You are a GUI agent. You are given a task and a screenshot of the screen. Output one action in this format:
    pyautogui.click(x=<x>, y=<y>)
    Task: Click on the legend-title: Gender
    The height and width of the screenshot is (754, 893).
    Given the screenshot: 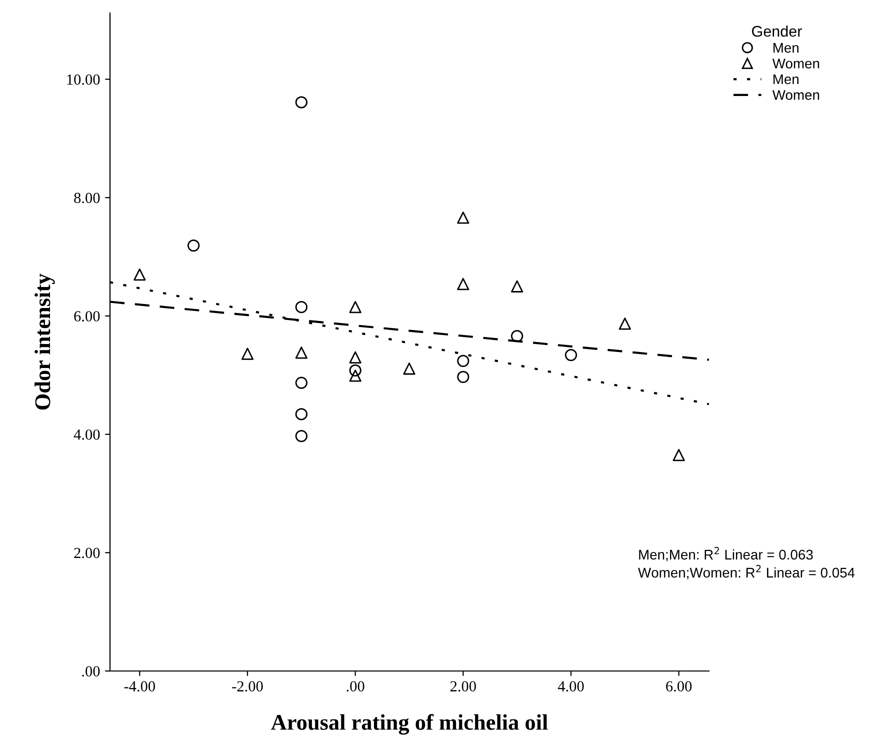 What is the action you would take?
    pyautogui.click(x=777, y=31)
    